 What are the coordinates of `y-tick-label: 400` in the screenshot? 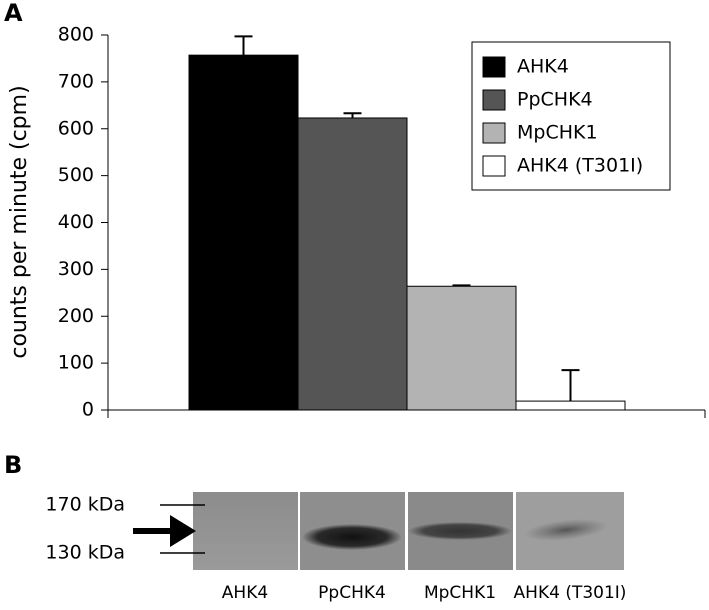 It's located at (76, 222).